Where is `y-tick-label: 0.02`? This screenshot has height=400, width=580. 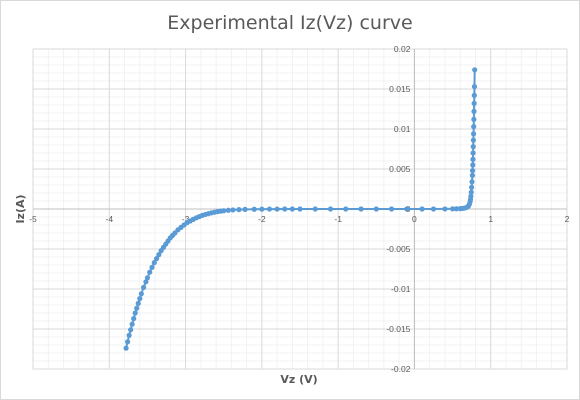 y-tick-label: 0.02 is located at coordinates (402, 49).